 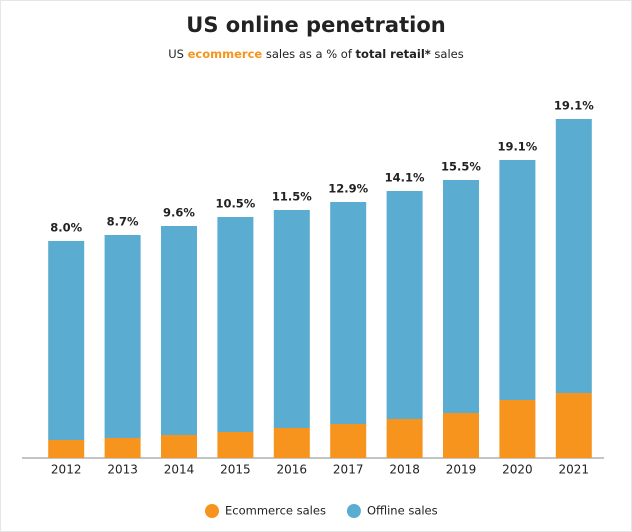 I want to click on subtitle-part: ecommerce, so click(x=225, y=54).